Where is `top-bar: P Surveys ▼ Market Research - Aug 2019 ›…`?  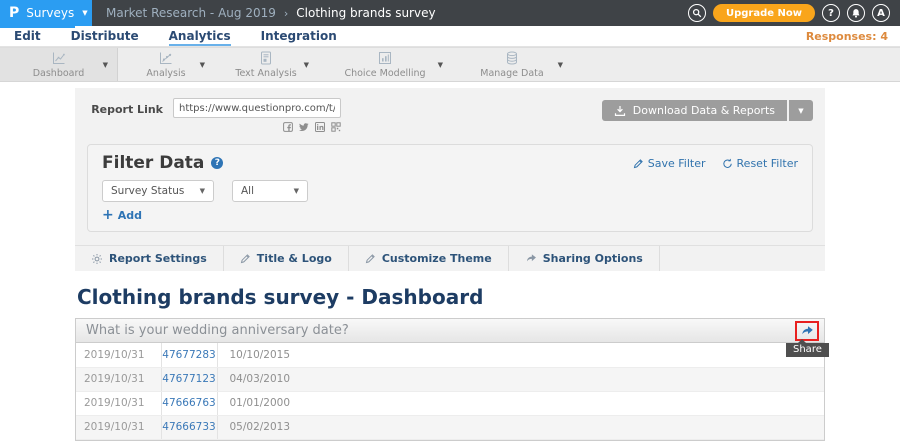
top-bar: P Surveys ▼ Market Research - Aug 2019 ›… is located at coordinates (450, 13).